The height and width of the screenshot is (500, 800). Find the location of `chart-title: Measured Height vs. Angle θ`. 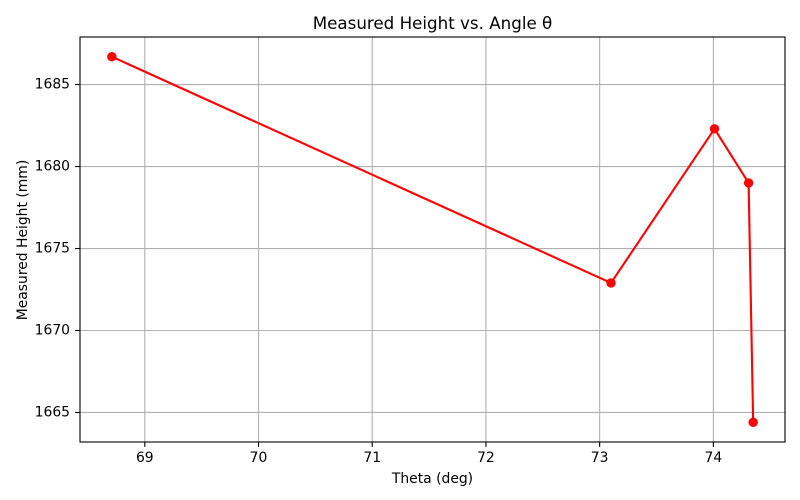

chart-title: Measured Height vs. Angle θ is located at coordinates (432, 23).